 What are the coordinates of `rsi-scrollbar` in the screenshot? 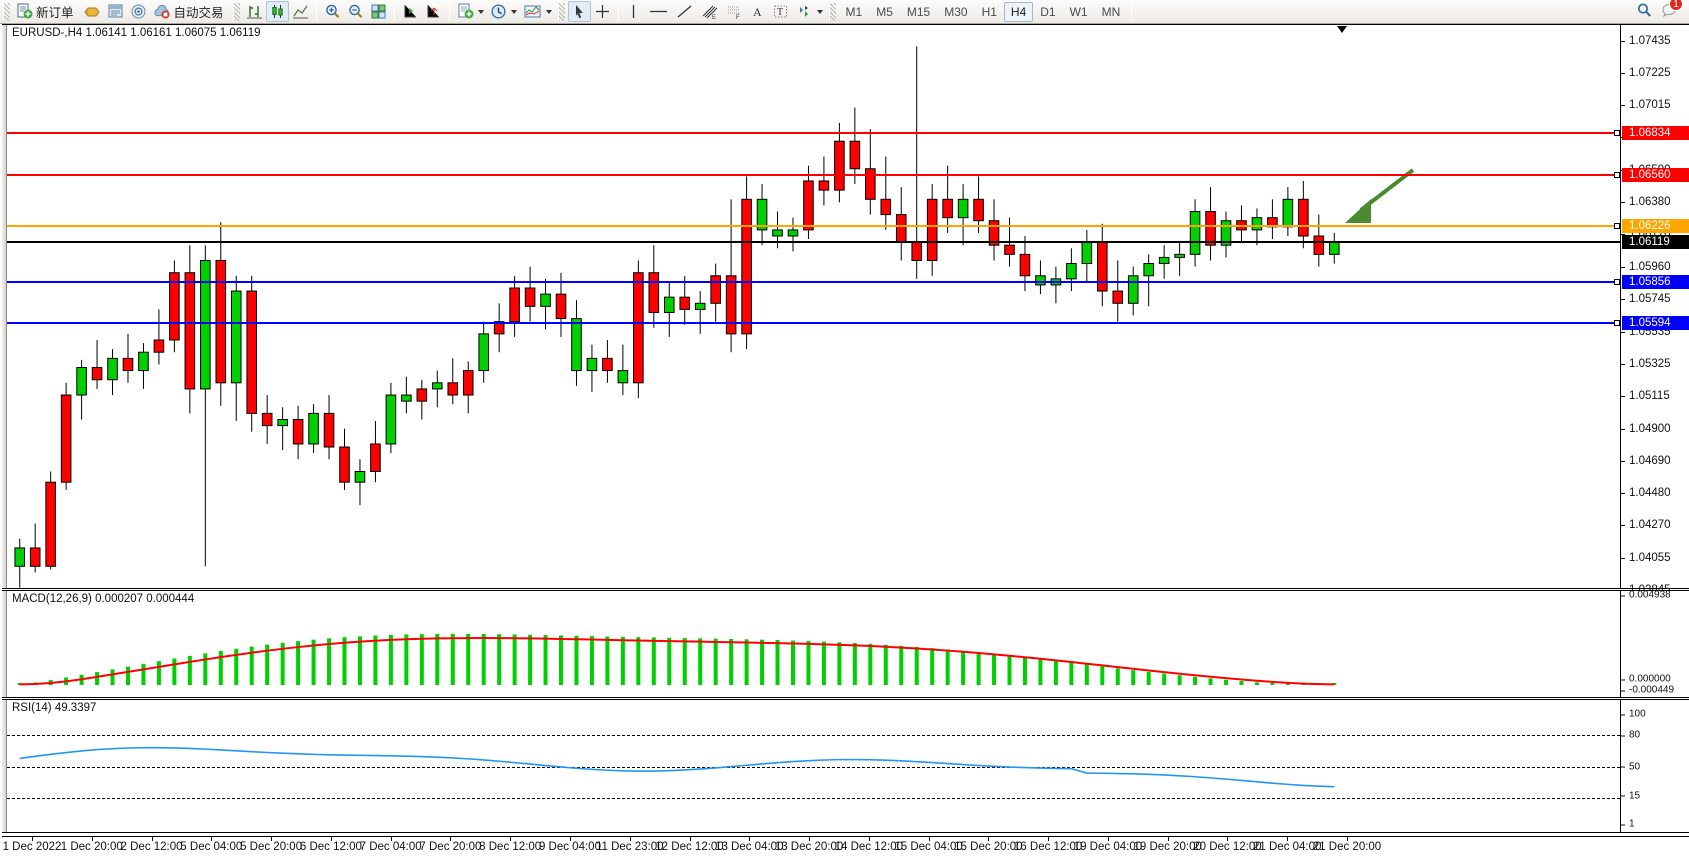 It's located at (4, 766).